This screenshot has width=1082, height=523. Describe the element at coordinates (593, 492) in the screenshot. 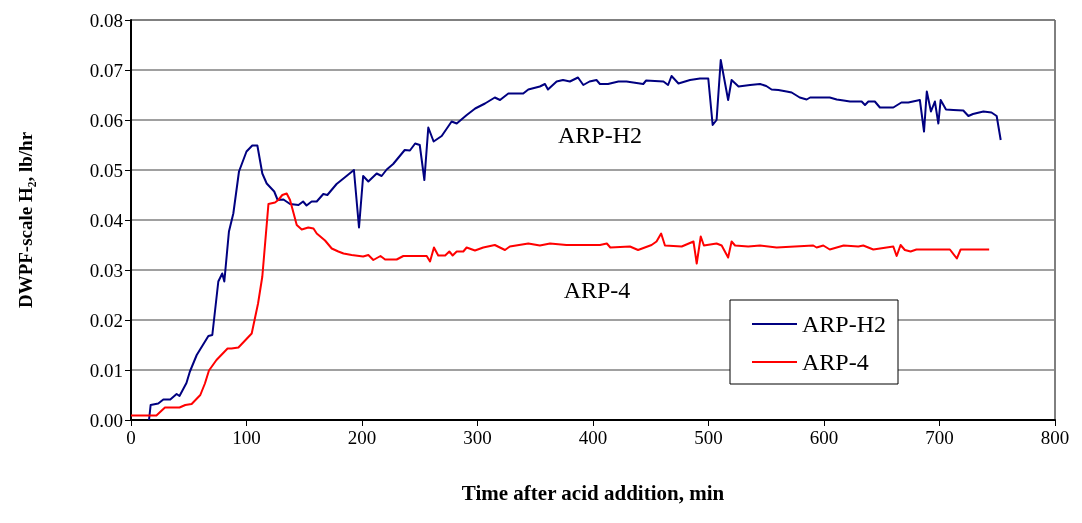

I see `x-axis-title: Time after acid addition, min` at that location.